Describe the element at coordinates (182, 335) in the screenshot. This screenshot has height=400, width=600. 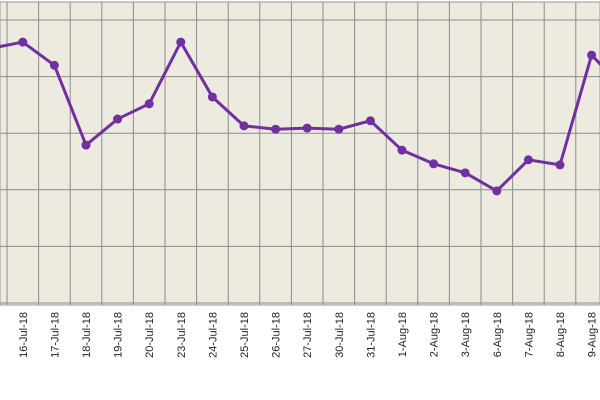
I see `x-tick-label: 23-Jul-18` at that location.